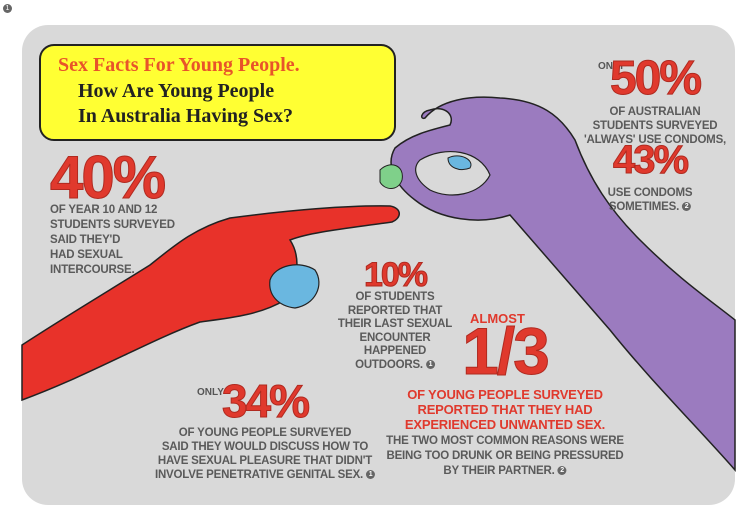 Image resolution: width=755 pixels, height=520 pixels. Describe the element at coordinates (265, 447) in the screenshot. I see `stat-text: SAID THEY WOULD DISCUSS HOW TO` at that location.